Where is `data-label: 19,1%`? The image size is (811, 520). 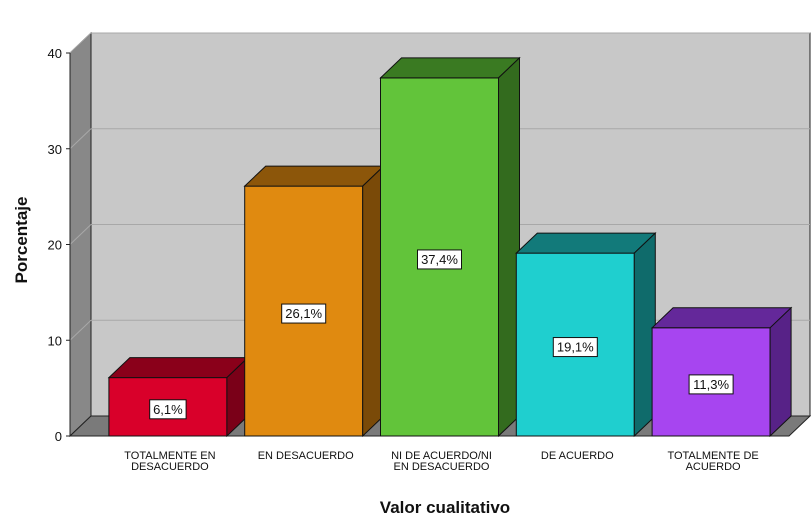 data-label: 19,1% is located at coordinates (575, 347).